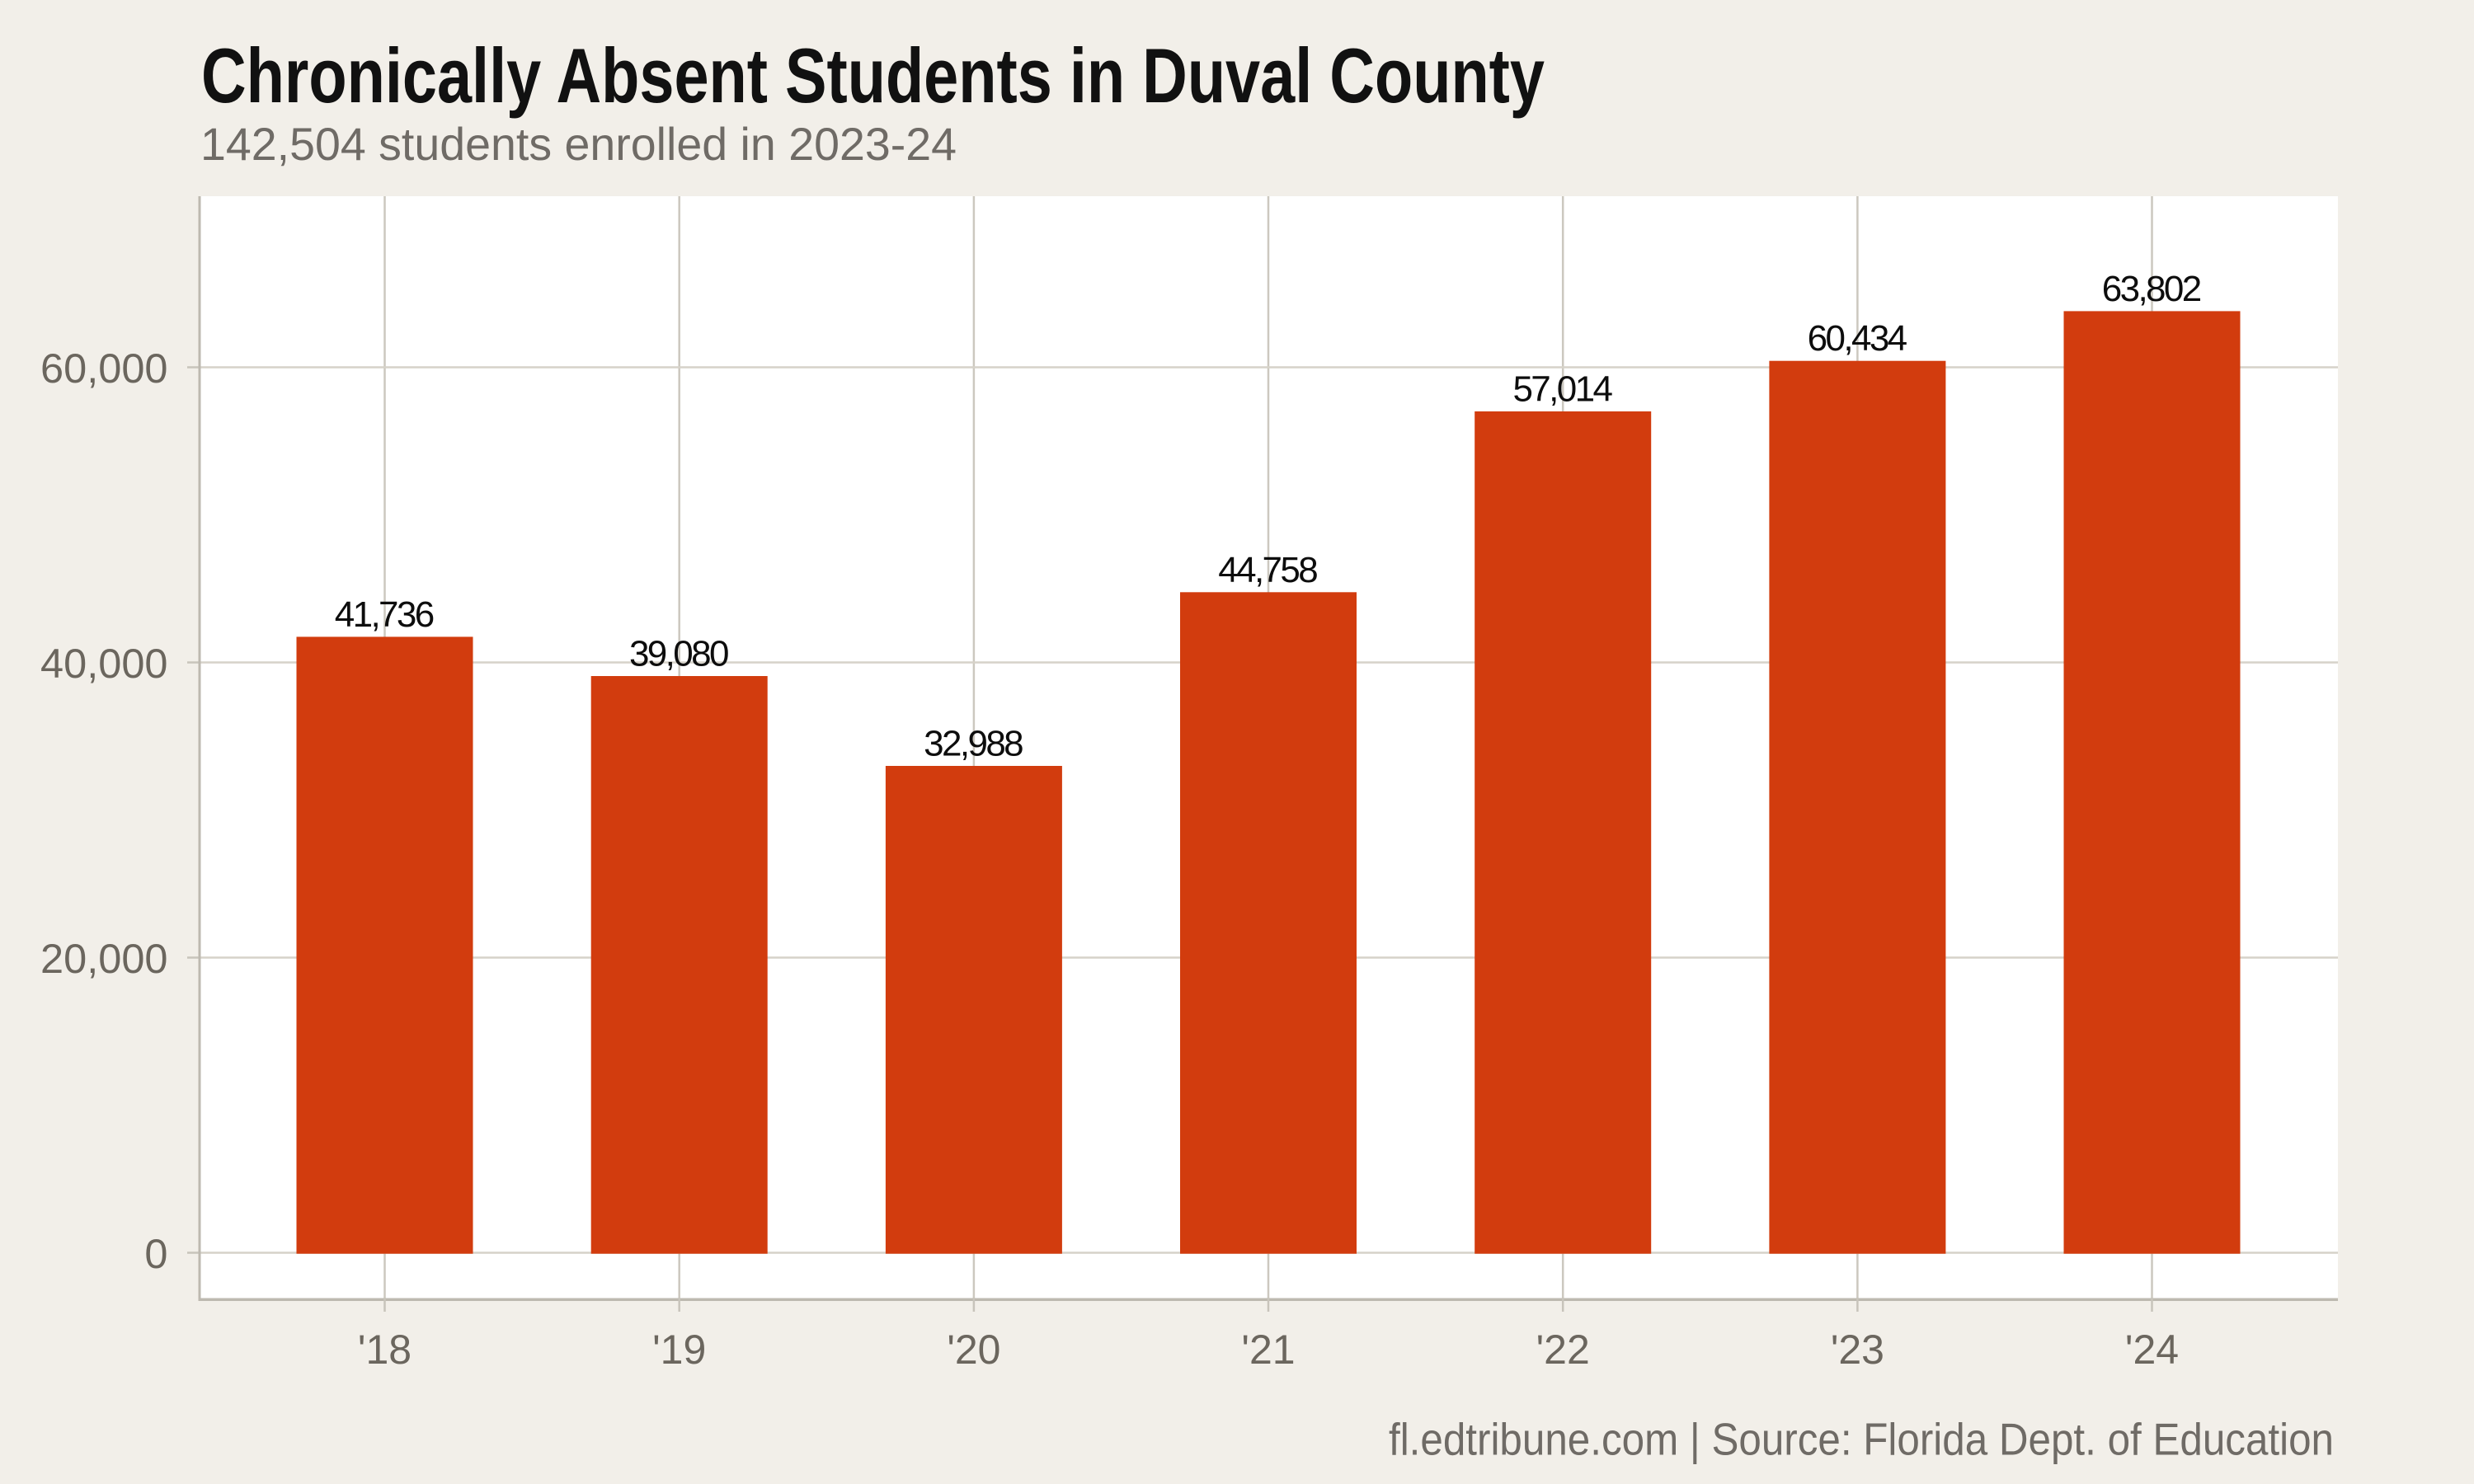  I want to click on svg-text: 32,988, so click(974, 744).